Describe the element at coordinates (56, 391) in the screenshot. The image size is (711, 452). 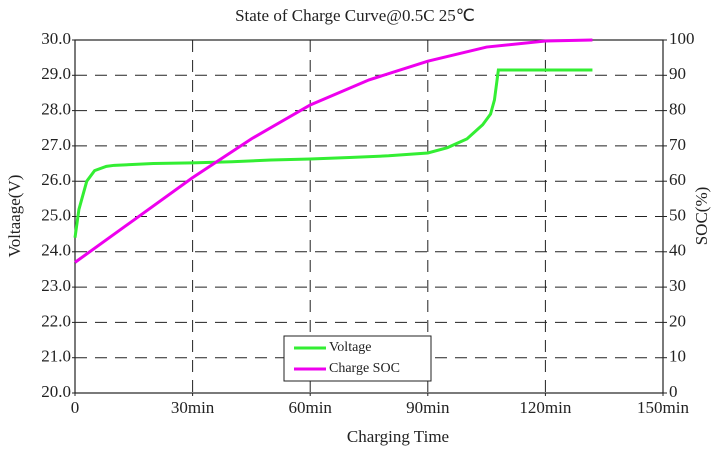
I see `y-tick-label: 20.0` at that location.